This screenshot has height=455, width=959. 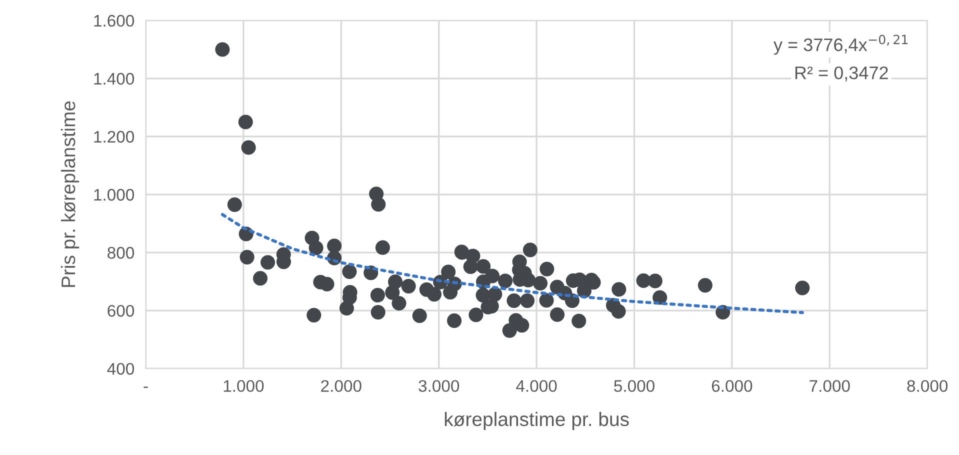 I want to click on y-tick-label: 1.600, so click(x=114, y=20).